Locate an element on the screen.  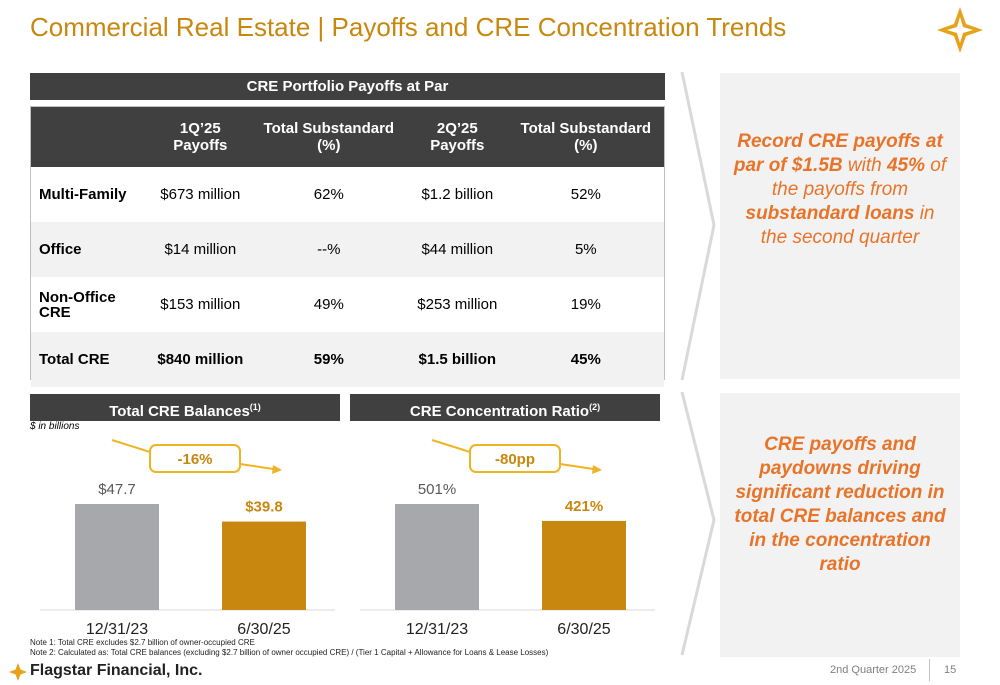
callout-text: of the payoffs from is located at coordinates (859, 177).